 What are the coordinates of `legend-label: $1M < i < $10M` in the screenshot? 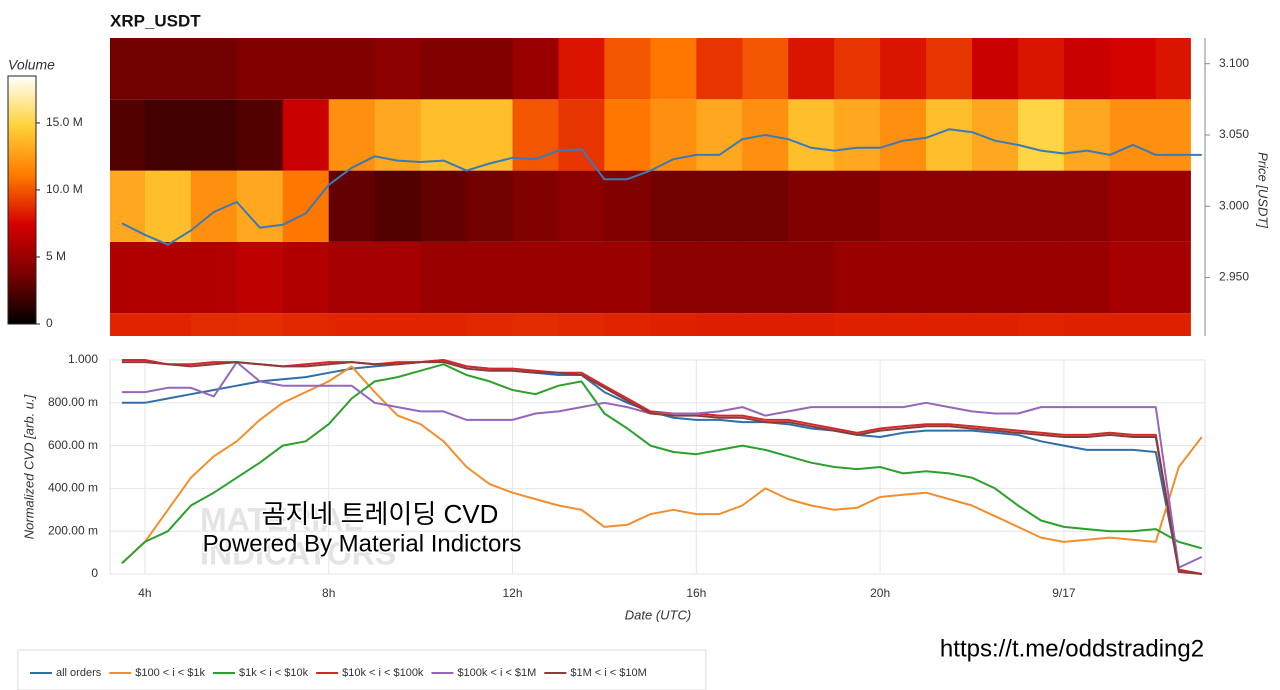 It's located at (608, 673).